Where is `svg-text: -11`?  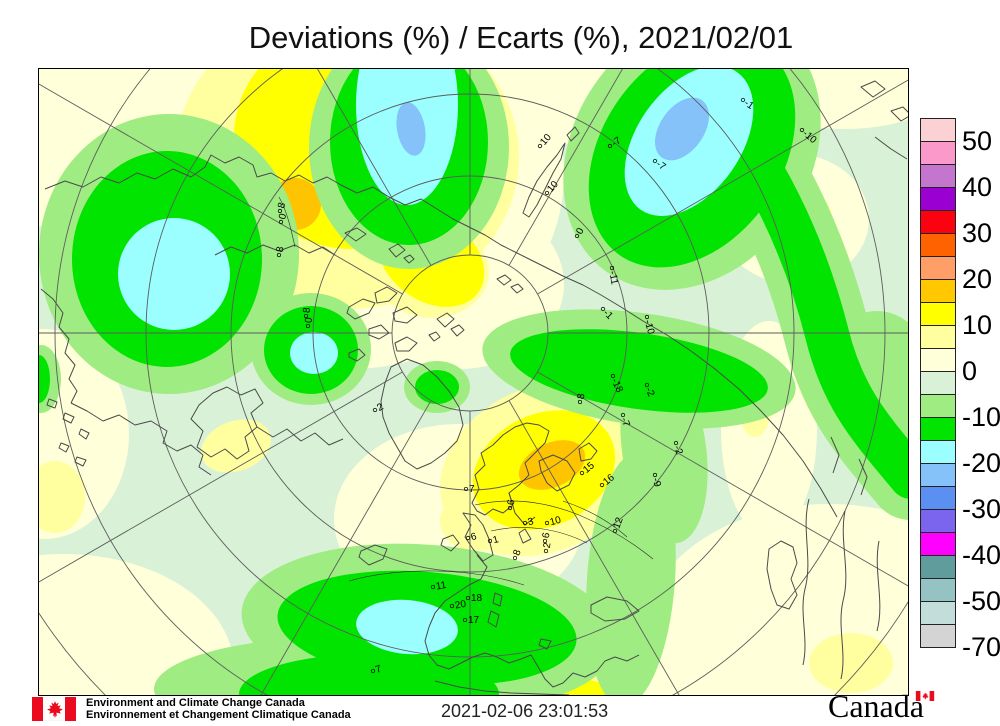 svg-text: -11 is located at coordinates (612, 278).